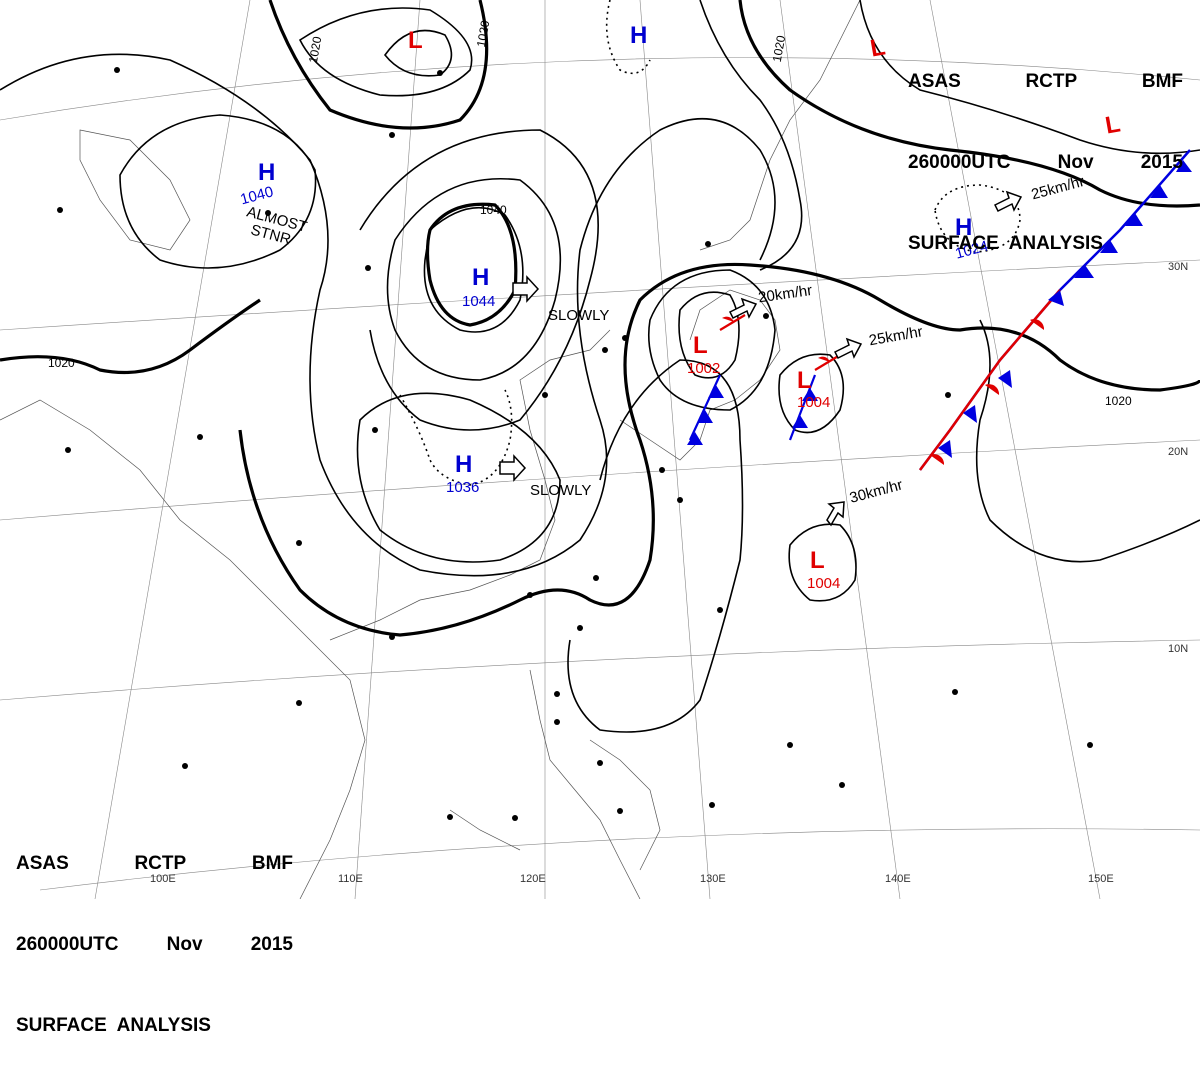 This screenshot has height=1066, width=1200. What do you see at coordinates (1055, 310) in the screenshot?
I see `cold-front` at bounding box center [1055, 310].